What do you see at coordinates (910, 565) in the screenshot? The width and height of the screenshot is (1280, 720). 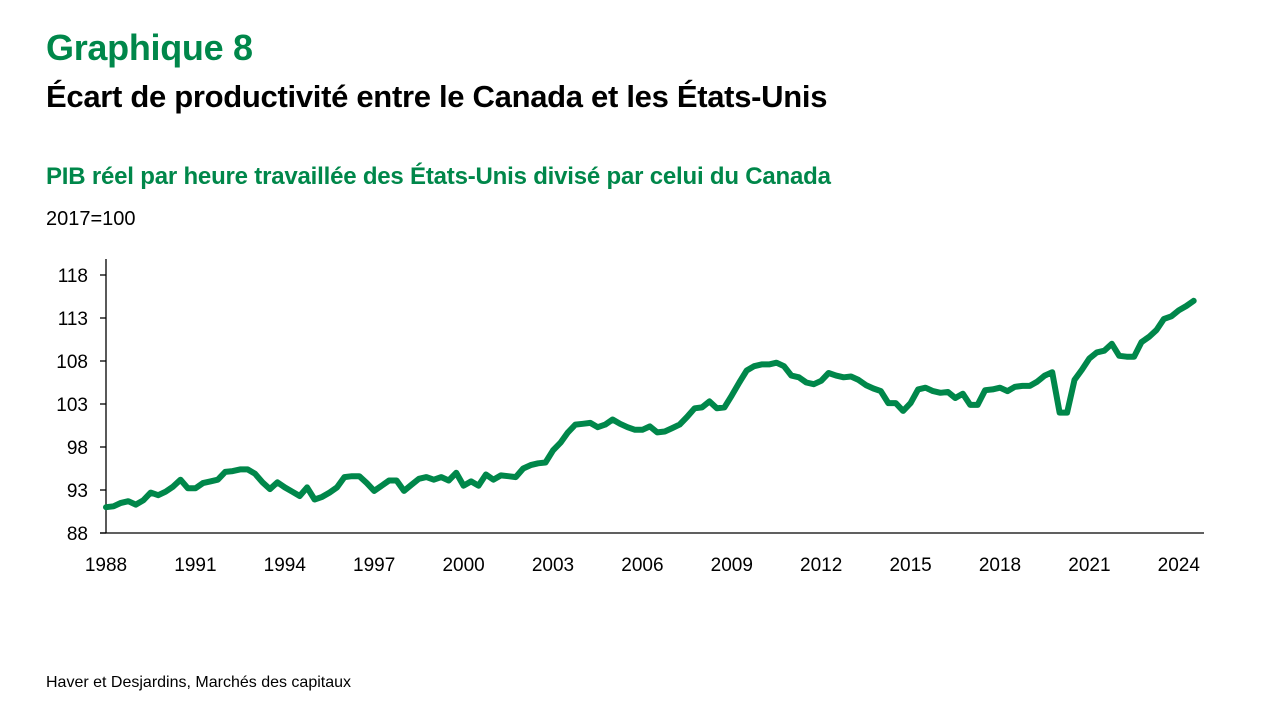 I see `x-tick-label: 2015` at bounding box center [910, 565].